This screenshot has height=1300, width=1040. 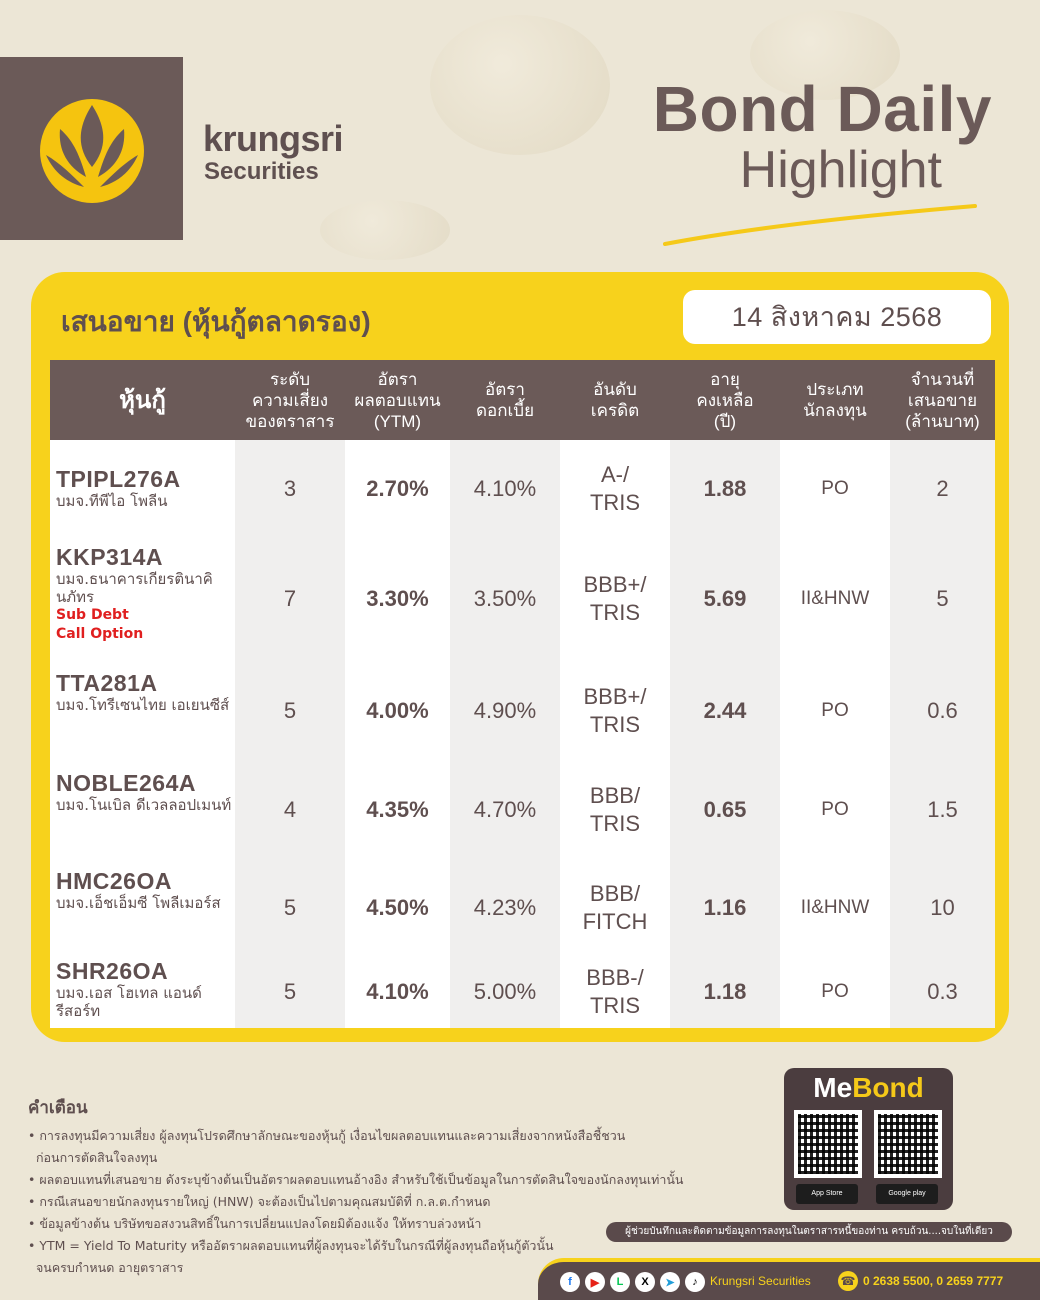 I want to click on krungsri-logo-icon, so click(x=92, y=151).